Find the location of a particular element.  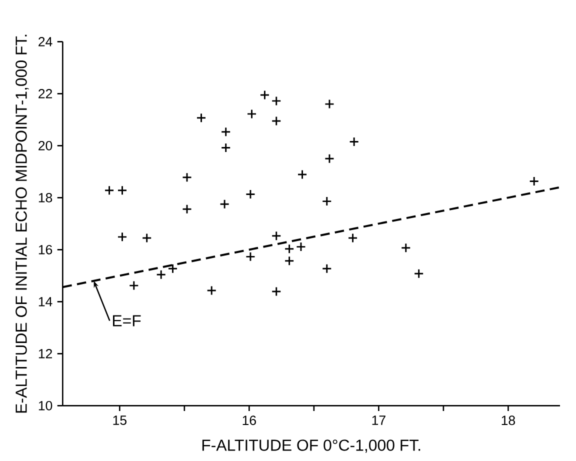

y-tick-label: 14 is located at coordinates (45, 301).